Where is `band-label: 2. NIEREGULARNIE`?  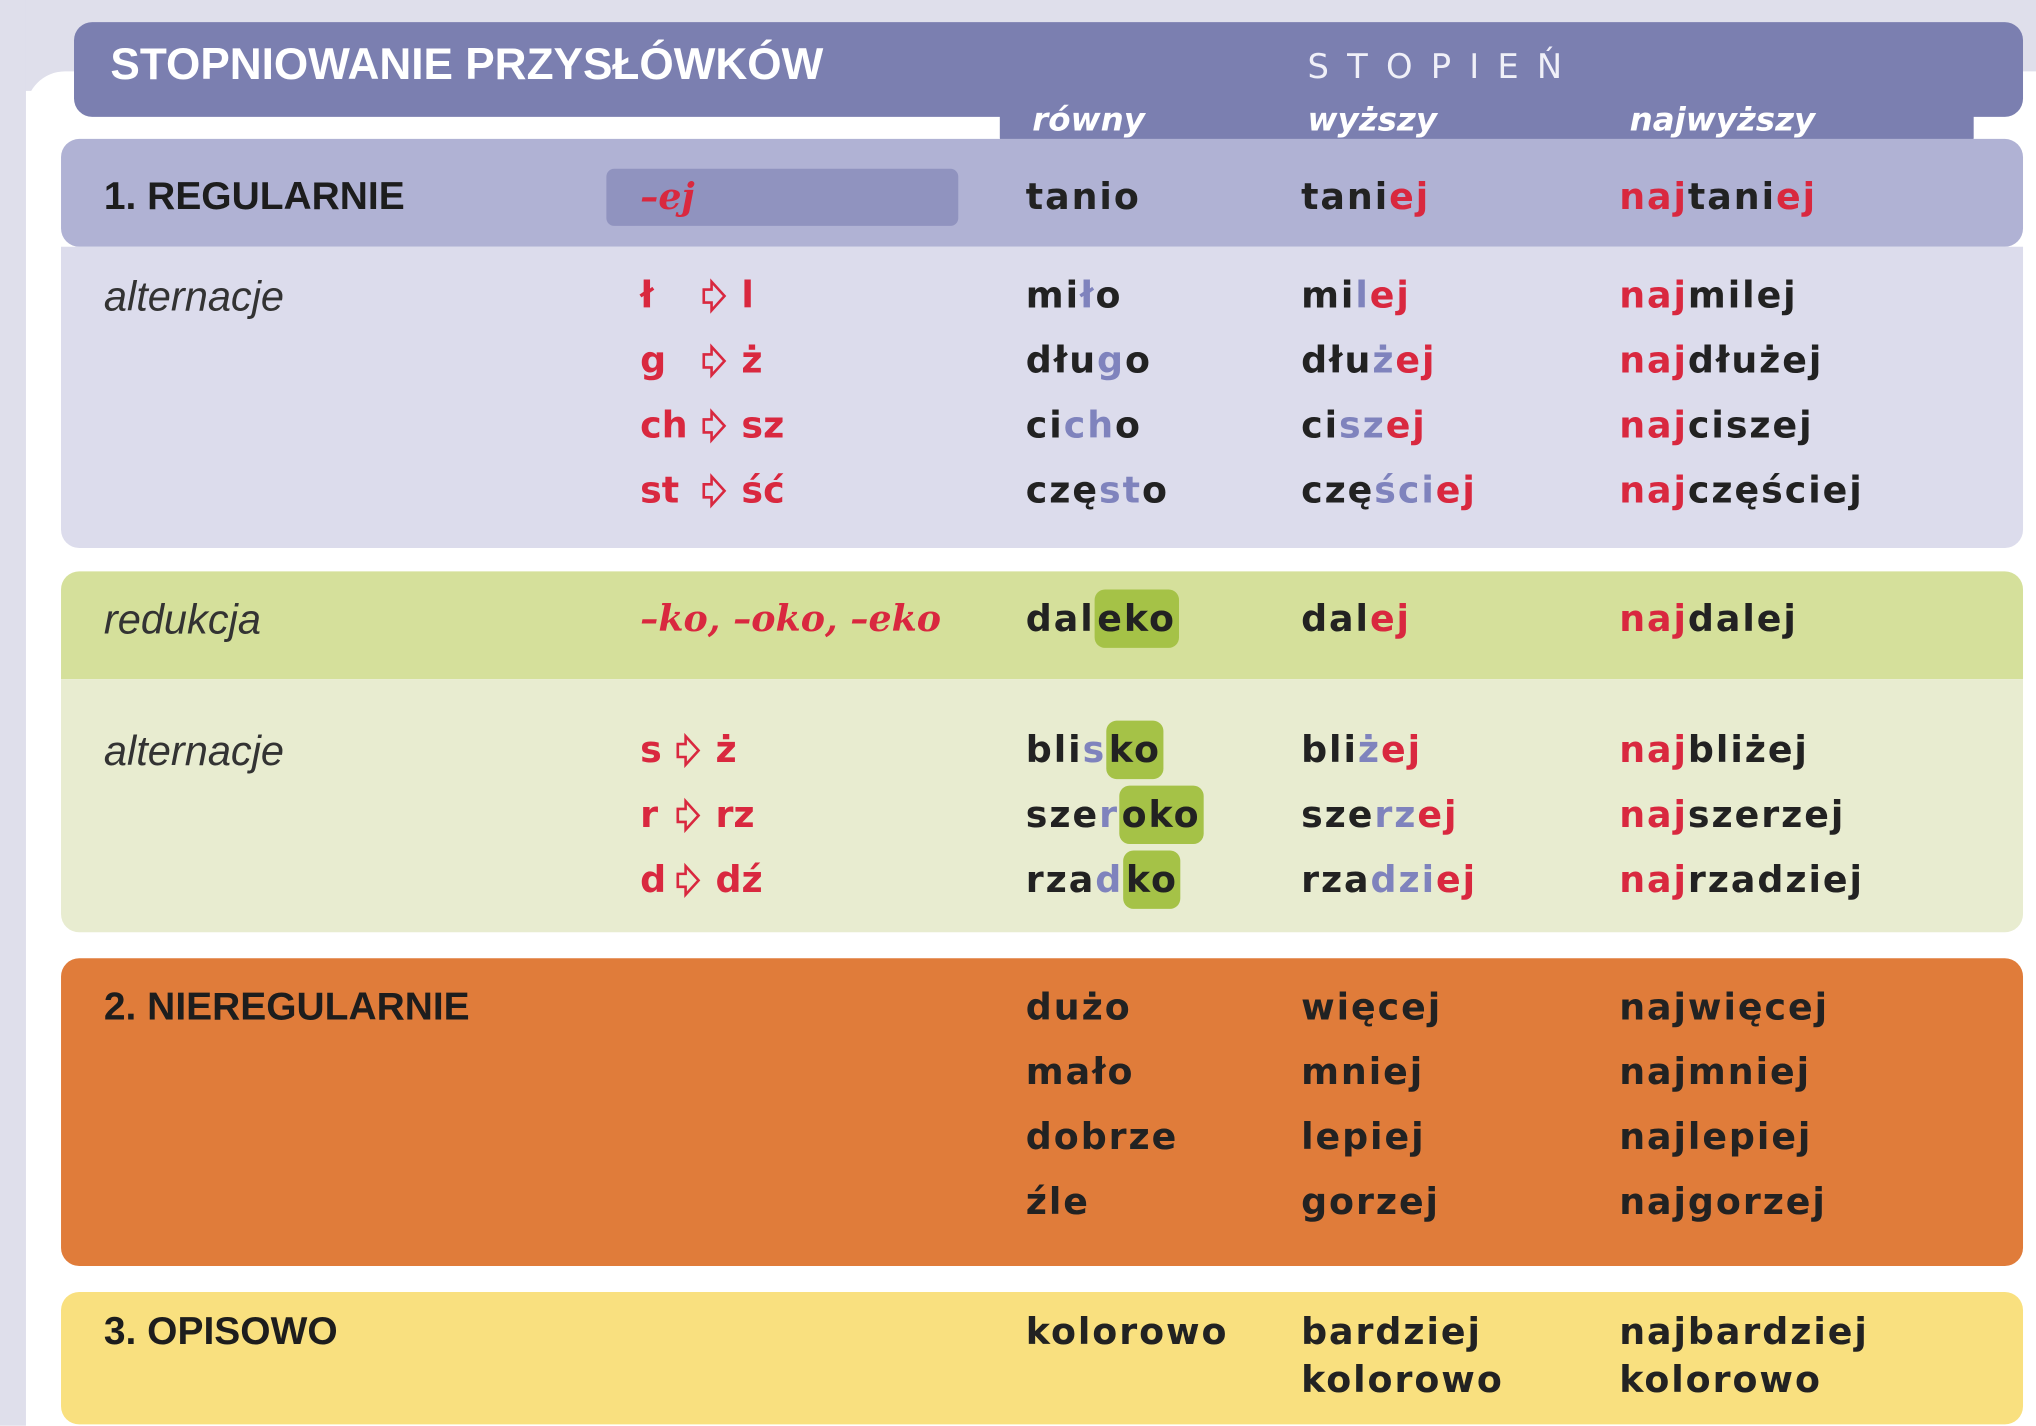
band-label: 2. NIEREGULARNIE is located at coordinates (286, 1007).